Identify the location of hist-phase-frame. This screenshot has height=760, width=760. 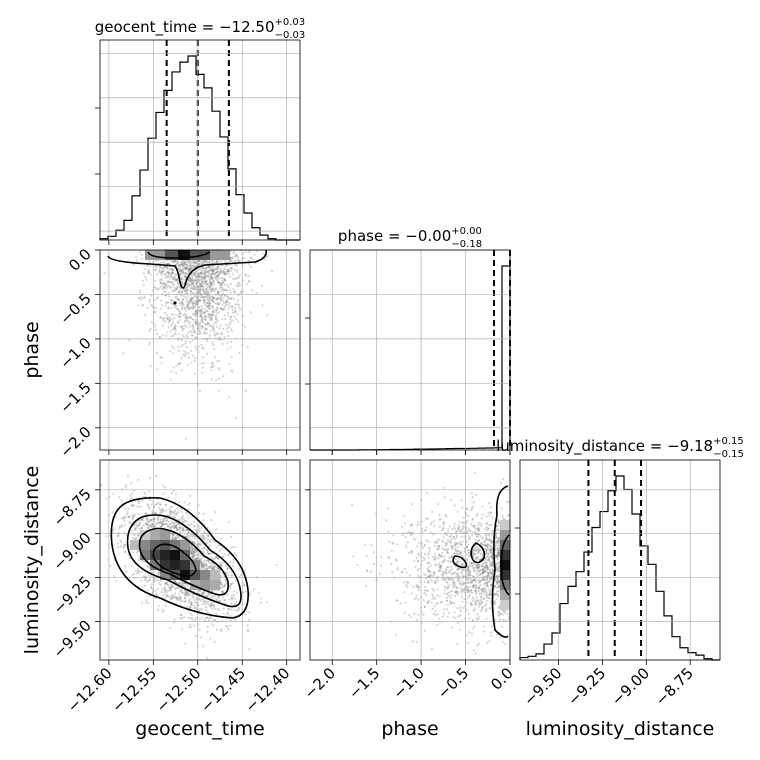
(410, 350).